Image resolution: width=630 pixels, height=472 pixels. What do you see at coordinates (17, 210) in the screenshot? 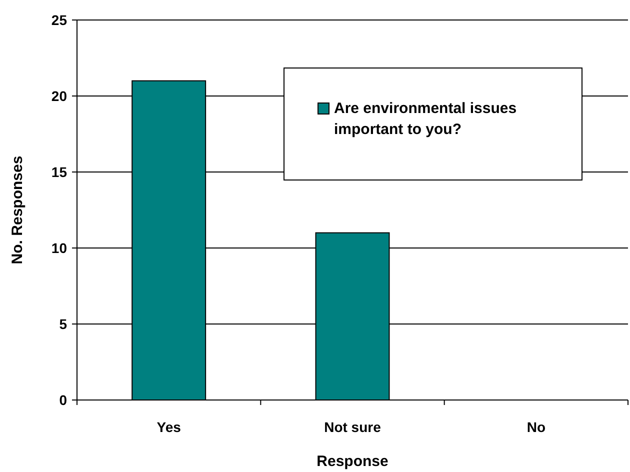
I see `y-axis-title: No. Responses` at bounding box center [17, 210].